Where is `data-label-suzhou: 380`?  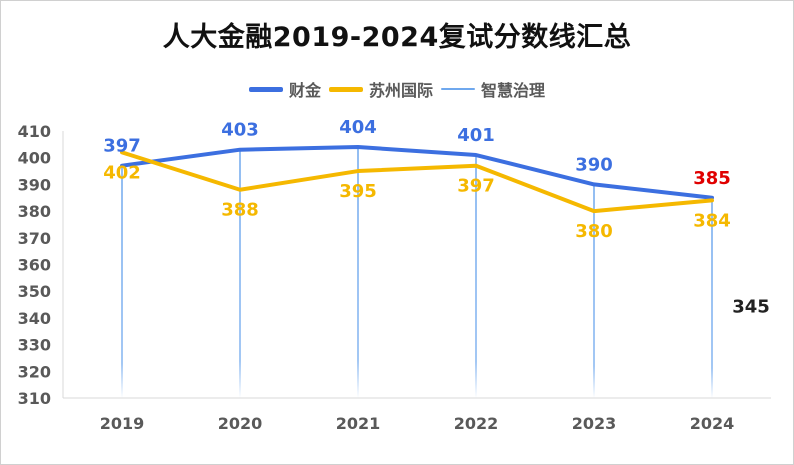 data-label-suzhou: 380 is located at coordinates (594, 231).